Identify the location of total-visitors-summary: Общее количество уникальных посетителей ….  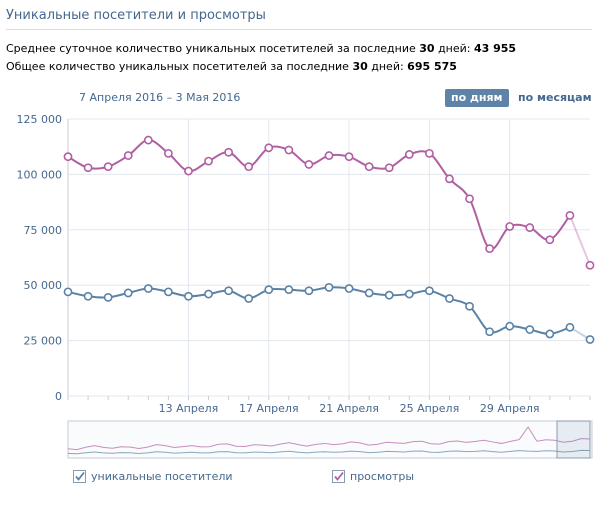
(231, 66).